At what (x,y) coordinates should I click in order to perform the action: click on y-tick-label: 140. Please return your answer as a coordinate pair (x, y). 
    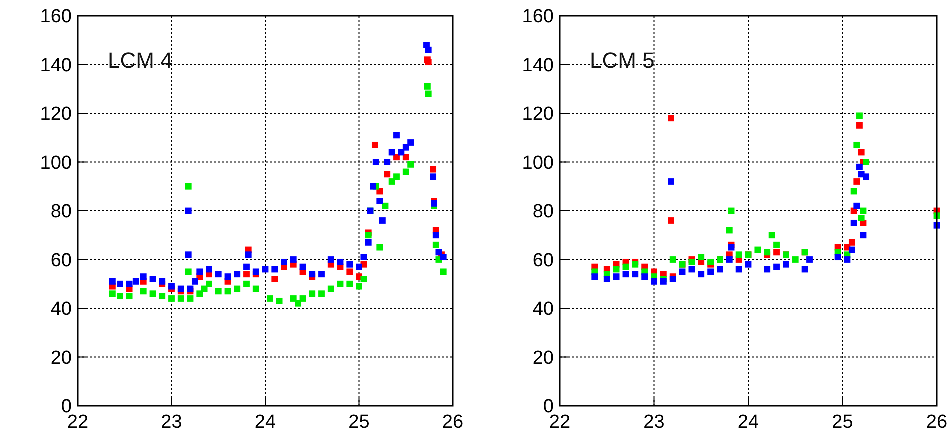
    Looking at the image, I should click on (56, 65).